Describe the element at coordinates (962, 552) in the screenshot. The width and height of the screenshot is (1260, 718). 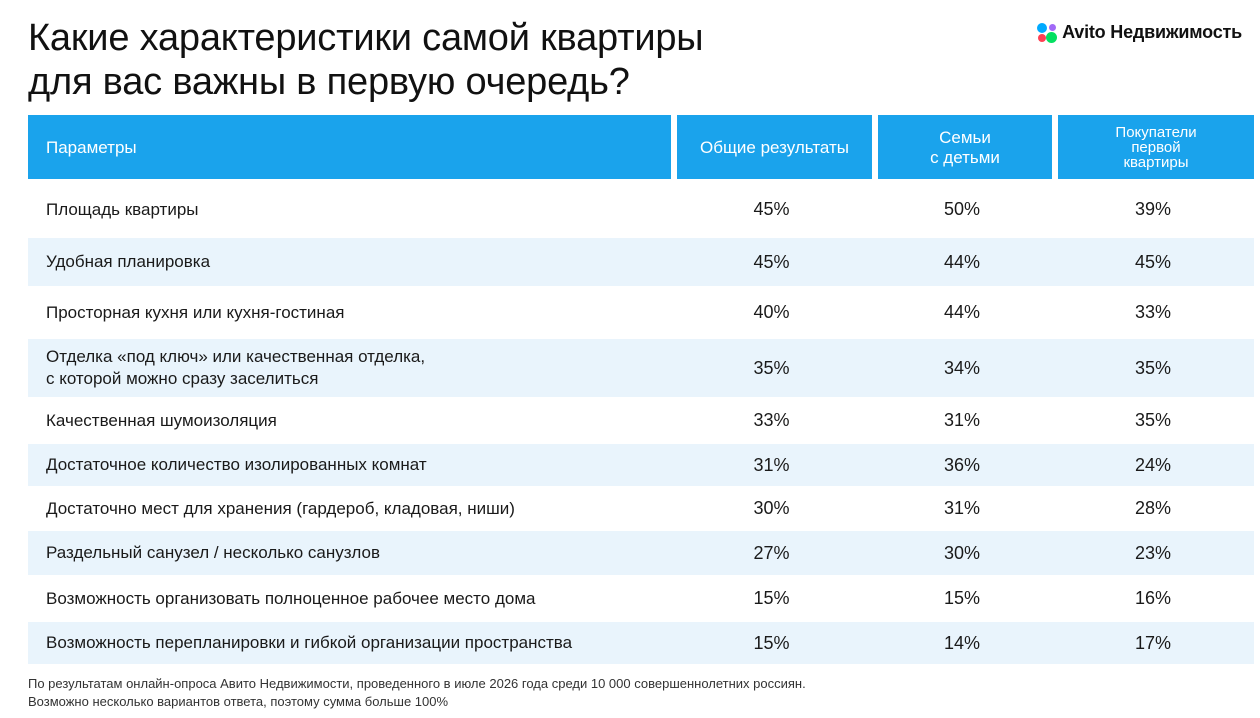
I see `row-family-value: 30%` at that location.